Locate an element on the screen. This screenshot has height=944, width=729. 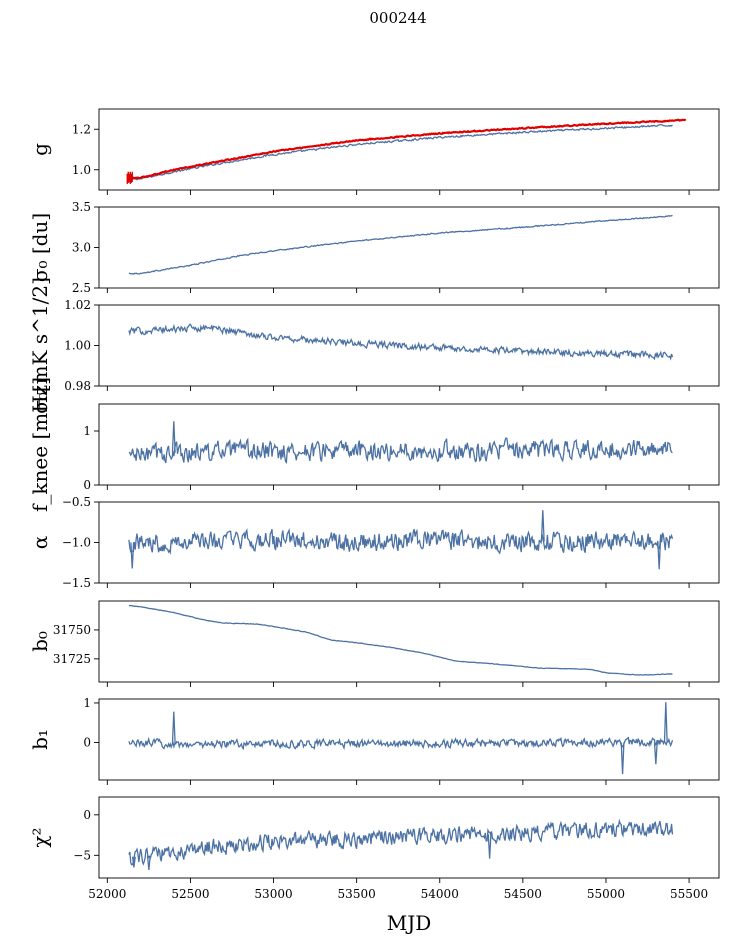
x-tick-label: 53500 is located at coordinates (357, 894).